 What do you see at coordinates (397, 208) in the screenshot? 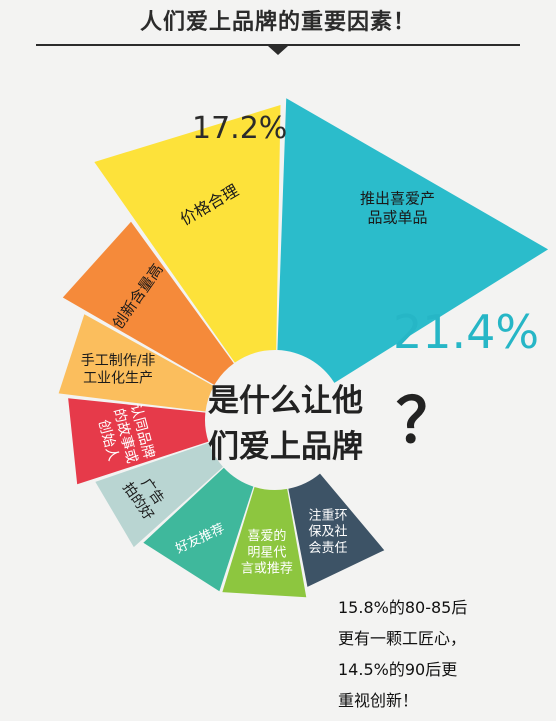
I see `slice-label: 推出喜爱产品或单品` at bounding box center [397, 208].